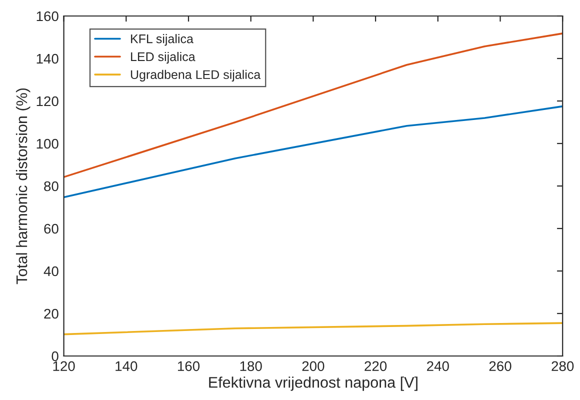 The height and width of the screenshot is (400, 580). I want to click on y-tick-label: 100, so click(47, 143).